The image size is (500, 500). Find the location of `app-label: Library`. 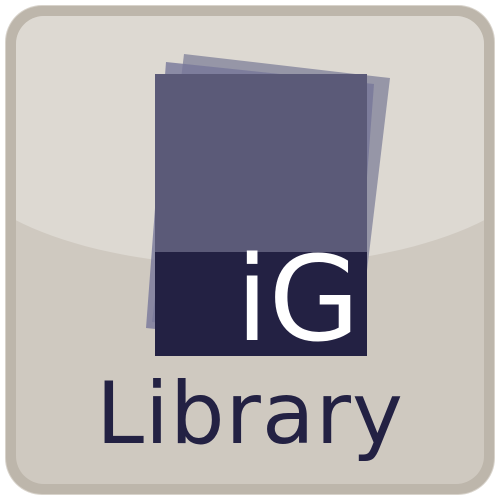

app-label: Library is located at coordinates (250, 414).